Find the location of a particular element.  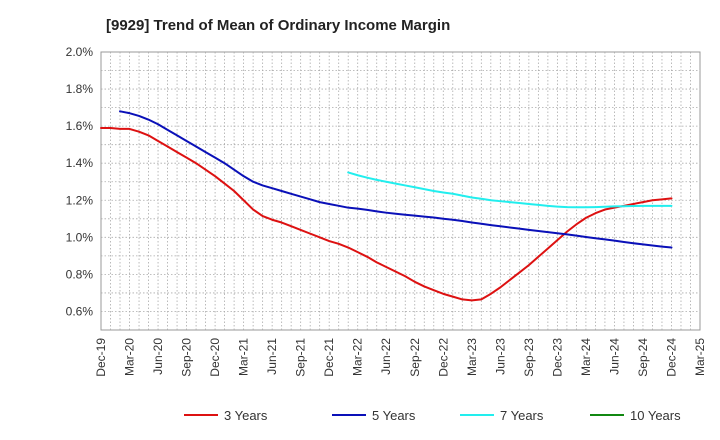

x-tick-label: Mar-21 is located at coordinates (244, 357).